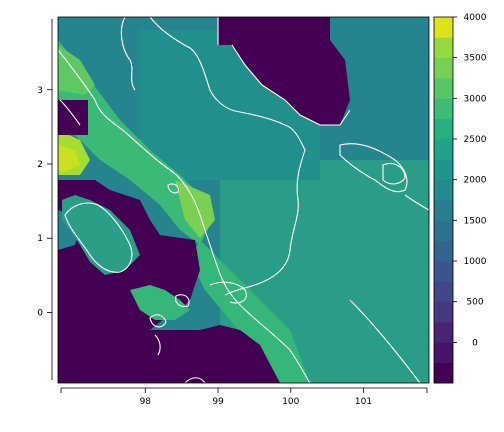  Describe the element at coordinates (40, 239) in the screenshot. I see `y-tick-label: 1` at that location.